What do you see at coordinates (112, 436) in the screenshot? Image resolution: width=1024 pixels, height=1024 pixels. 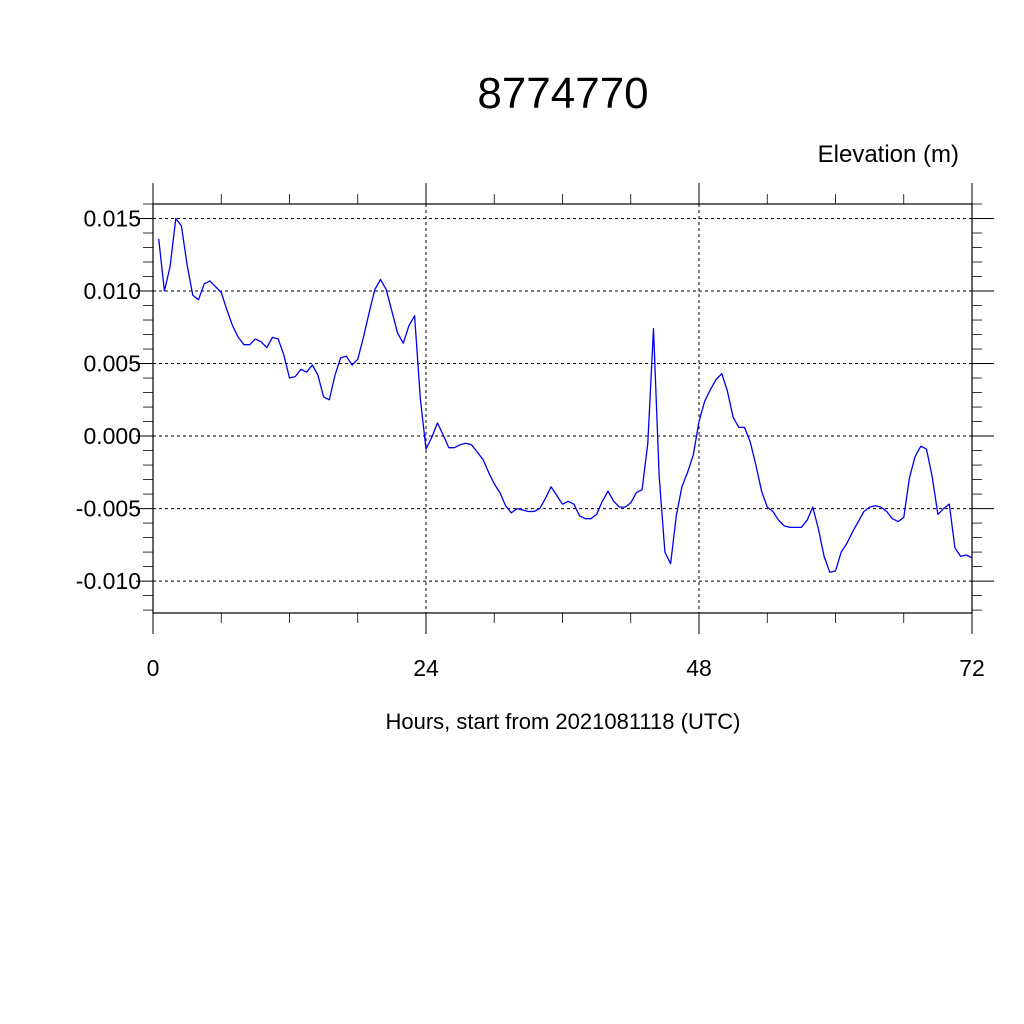 I see `y-tick-label: 0.000` at bounding box center [112, 436].